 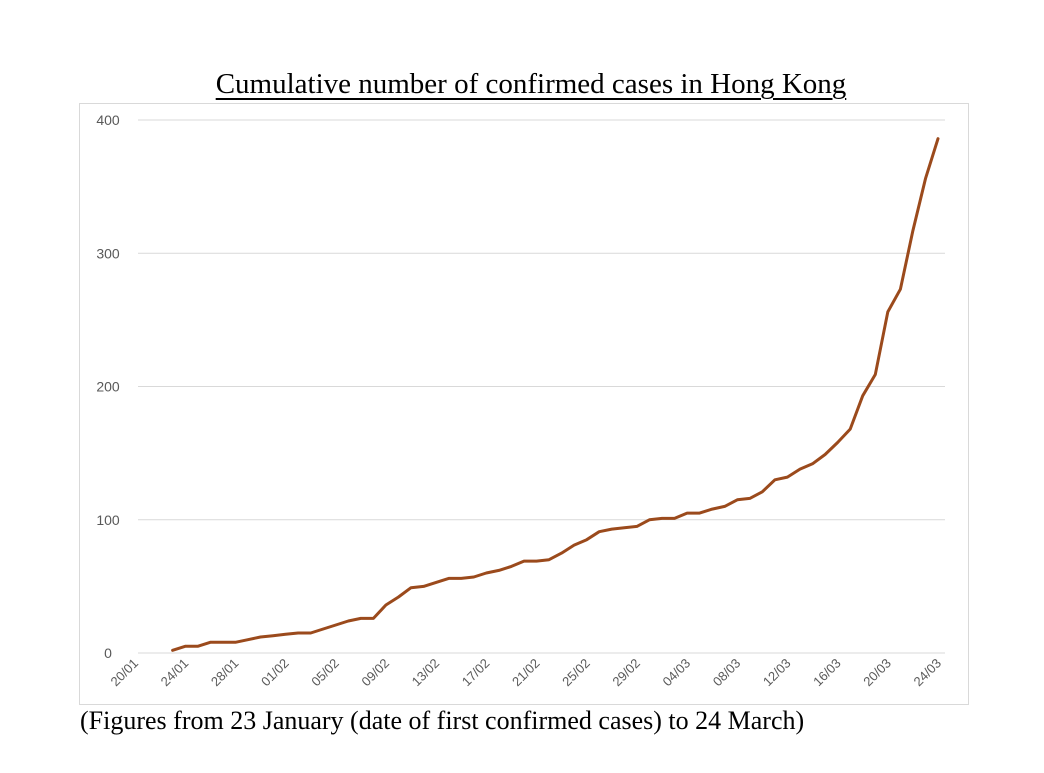 What do you see at coordinates (108, 520) in the screenshot?
I see `y-tick-label: 100` at bounding box center [108, 520].